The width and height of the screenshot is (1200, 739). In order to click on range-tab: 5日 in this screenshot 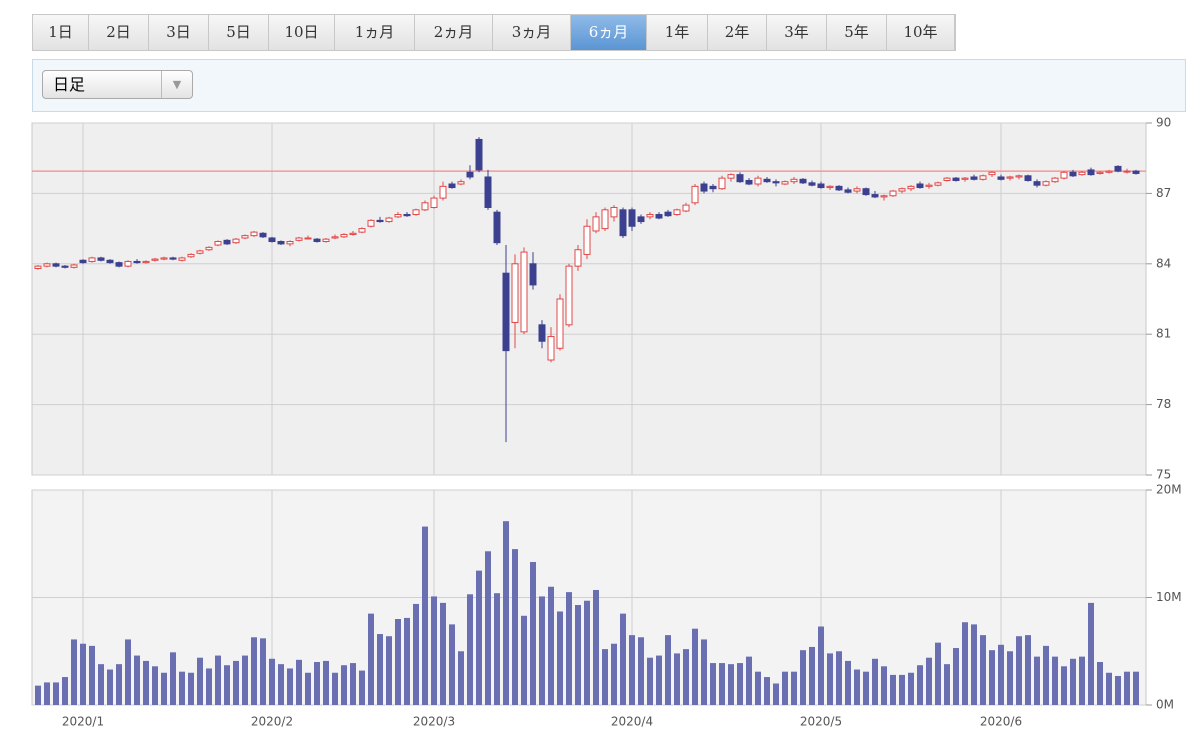, I will do `click(239, 32)`.